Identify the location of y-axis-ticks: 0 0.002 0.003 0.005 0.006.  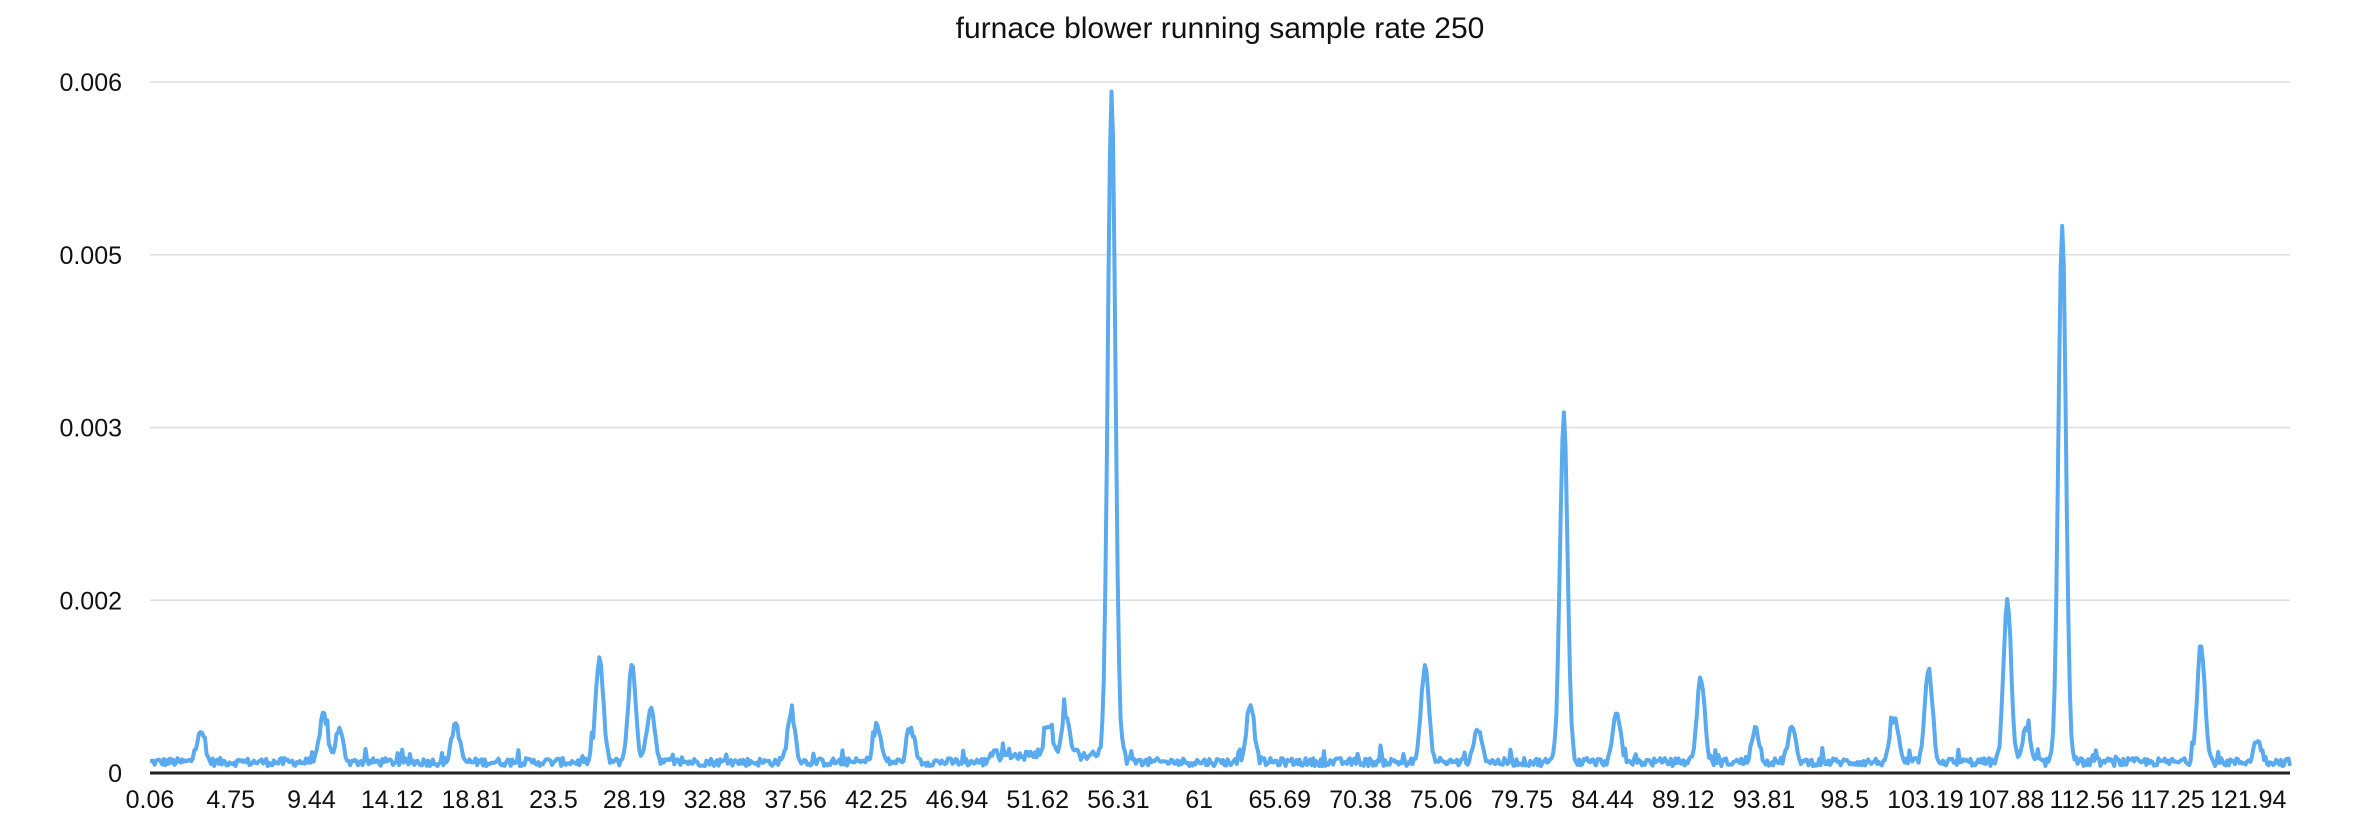
(90, 428).